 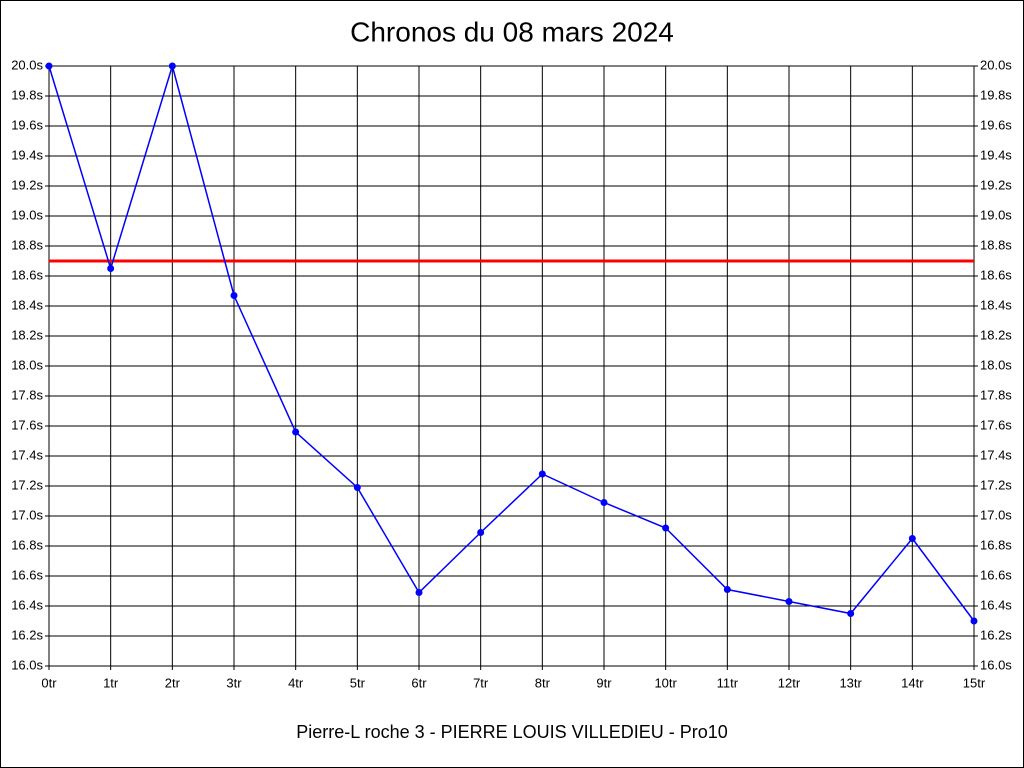 I want to click on y2-tick-label: 19.0s, so click(x=996, y=214).